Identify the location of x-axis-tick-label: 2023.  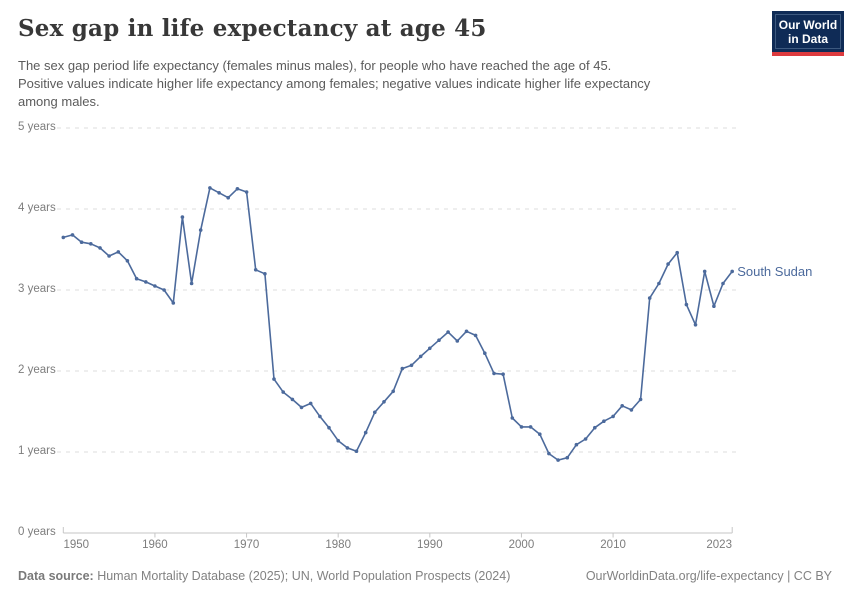
(719, 545).